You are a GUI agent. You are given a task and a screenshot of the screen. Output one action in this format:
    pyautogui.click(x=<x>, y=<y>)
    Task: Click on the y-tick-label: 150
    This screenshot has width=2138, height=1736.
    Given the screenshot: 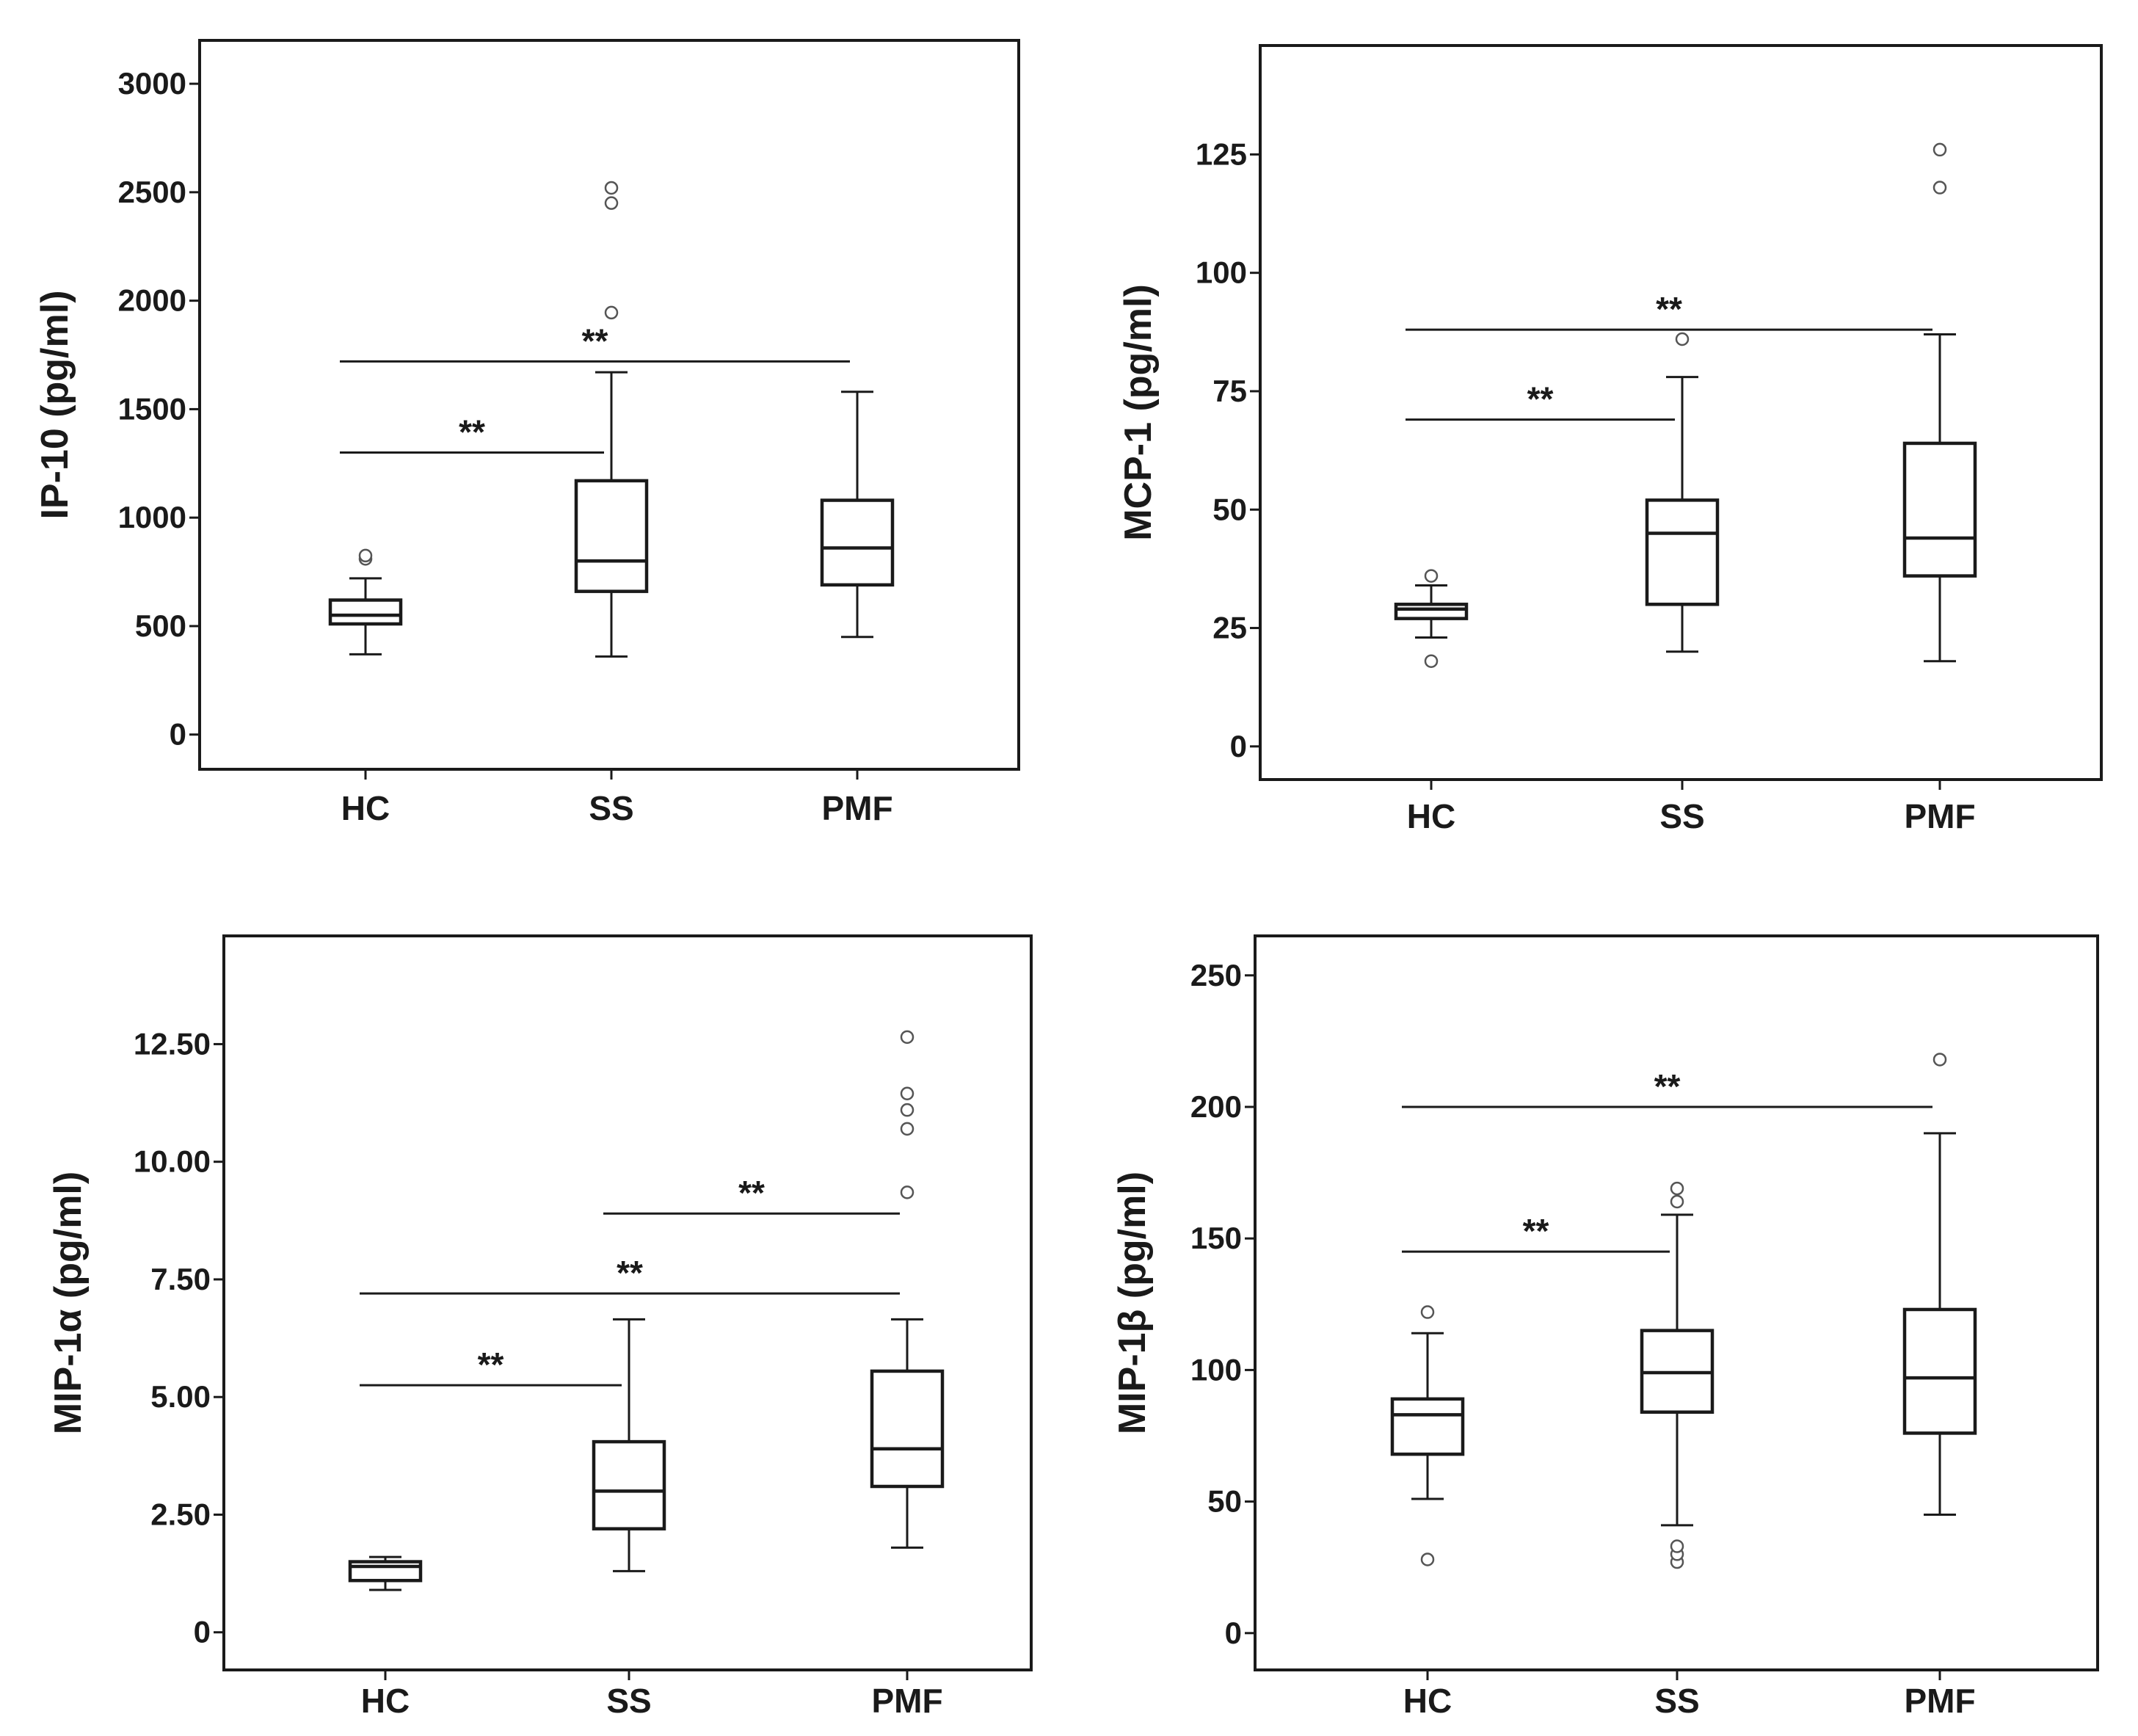 What is the action you would take?
    pyautogui.click(x=1216, y=1238)
    